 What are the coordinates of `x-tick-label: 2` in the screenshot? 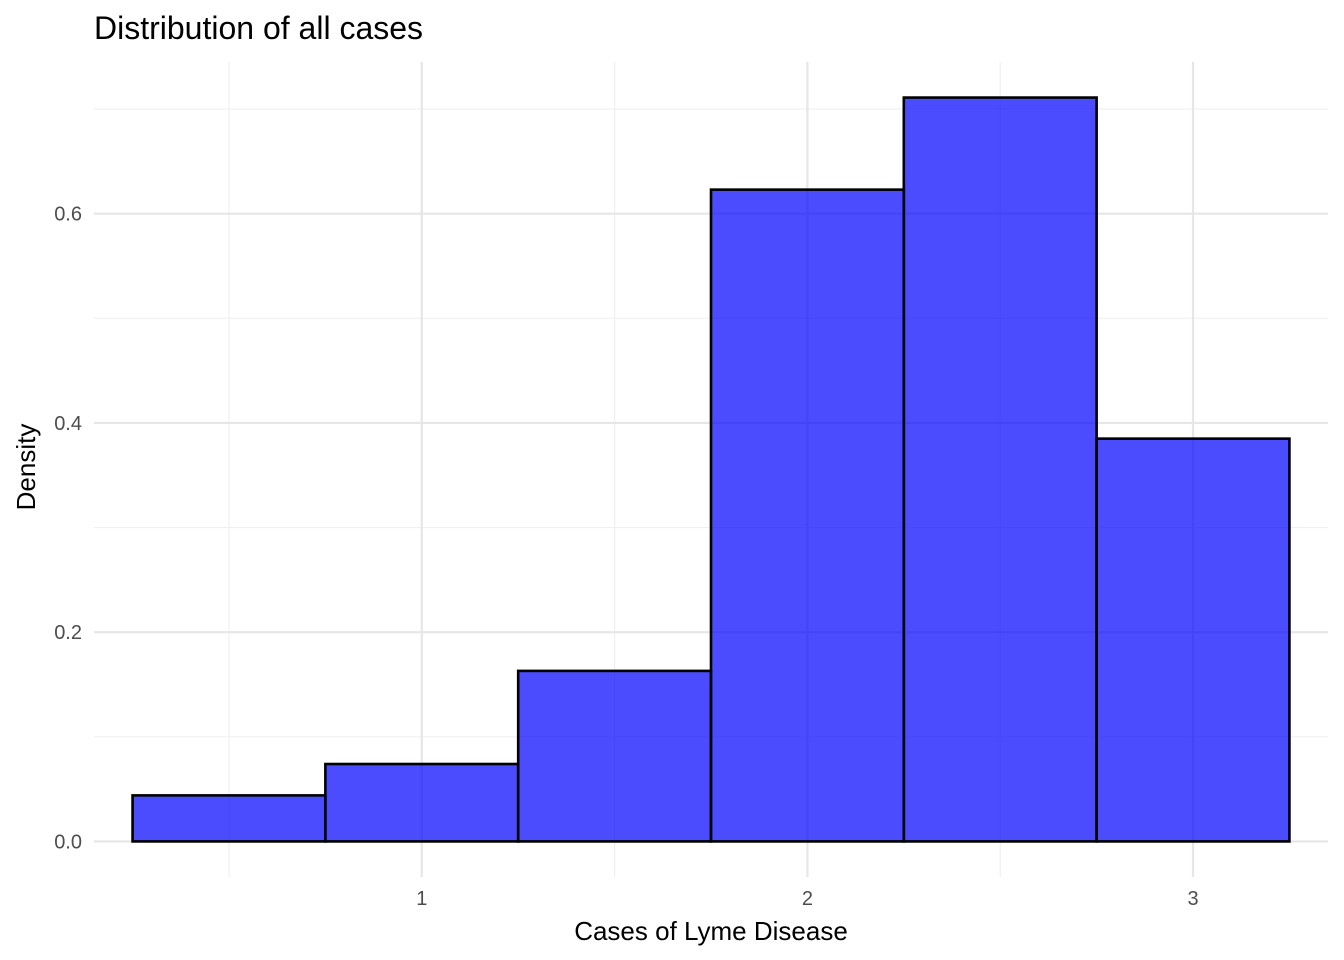 It's located at (807, 899).